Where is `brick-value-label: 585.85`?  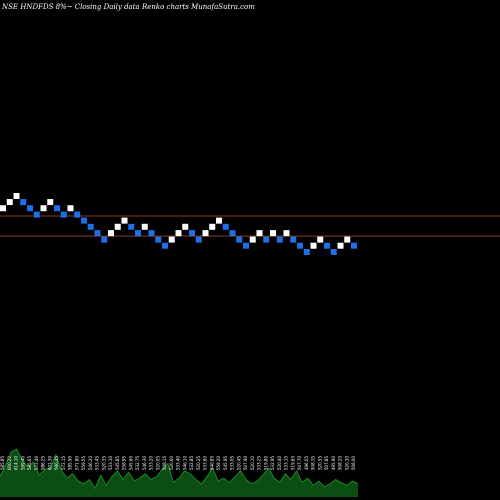
brick-value-label: 585.85 is located at coordinates (2, 463).